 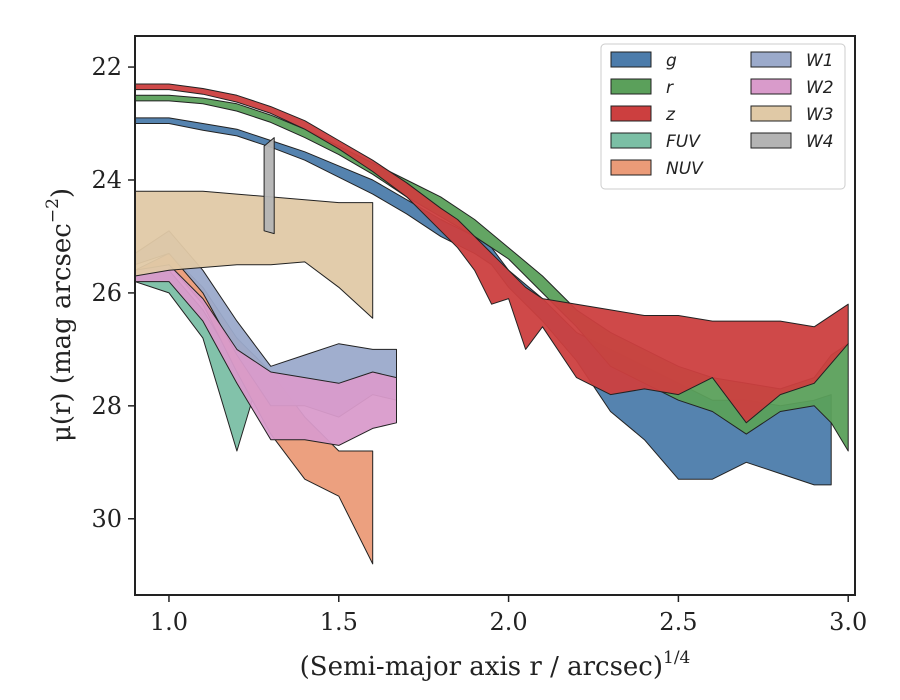 What do you see at coordinates (771, 140) in the screenshot?
I see `legend-swatch-w4` at bounding box center [771, 140].